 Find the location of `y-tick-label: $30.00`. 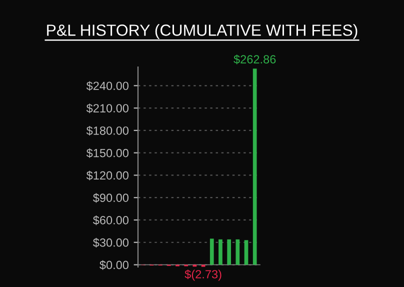

y-tick-label: $30.00 is located at coordinates (110, 243).